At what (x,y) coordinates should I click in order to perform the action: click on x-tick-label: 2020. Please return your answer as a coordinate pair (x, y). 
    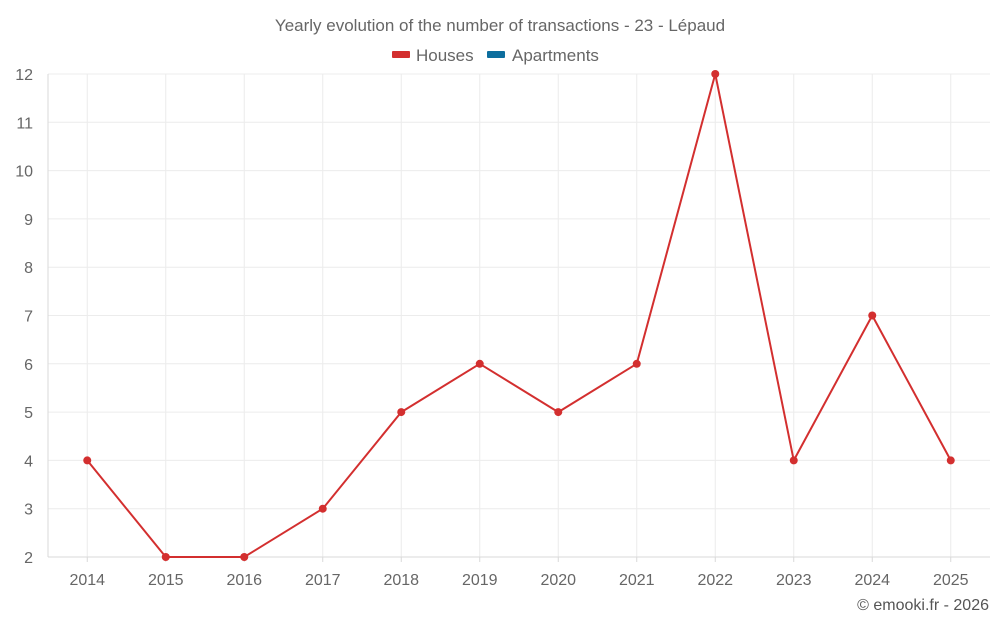
    Looking at the image, I should click on (558, 580).